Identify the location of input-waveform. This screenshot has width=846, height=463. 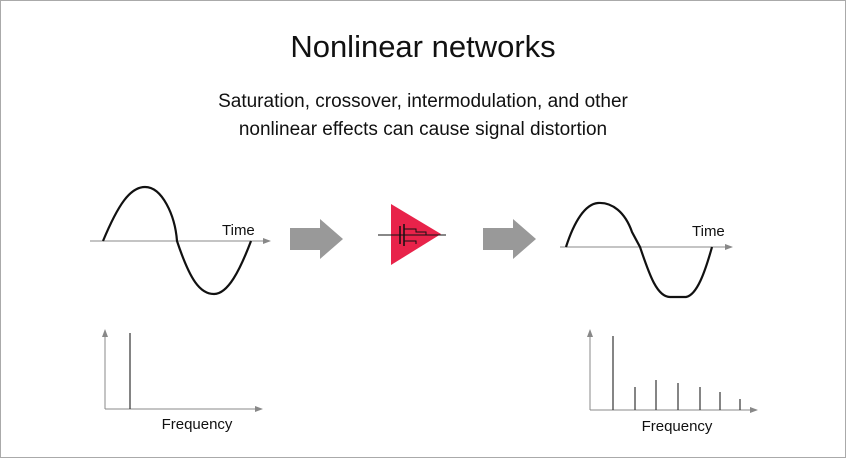
(180, 240).